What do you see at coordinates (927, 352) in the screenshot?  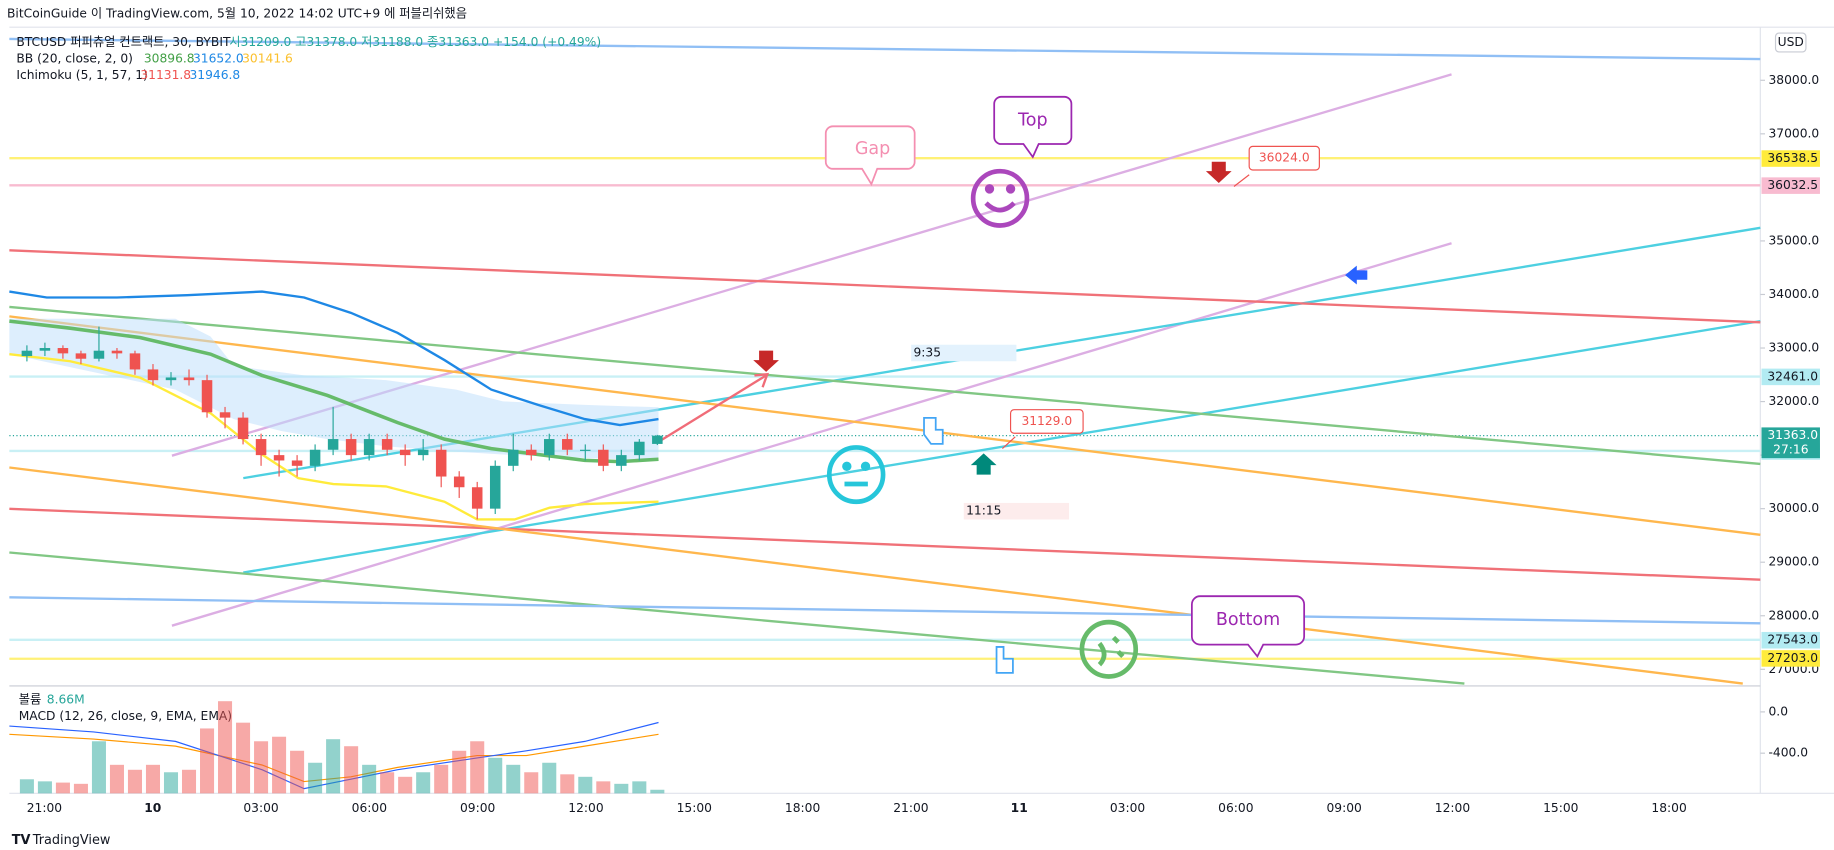 I see `time-note: 9:35` at bounding box center [927, 352].